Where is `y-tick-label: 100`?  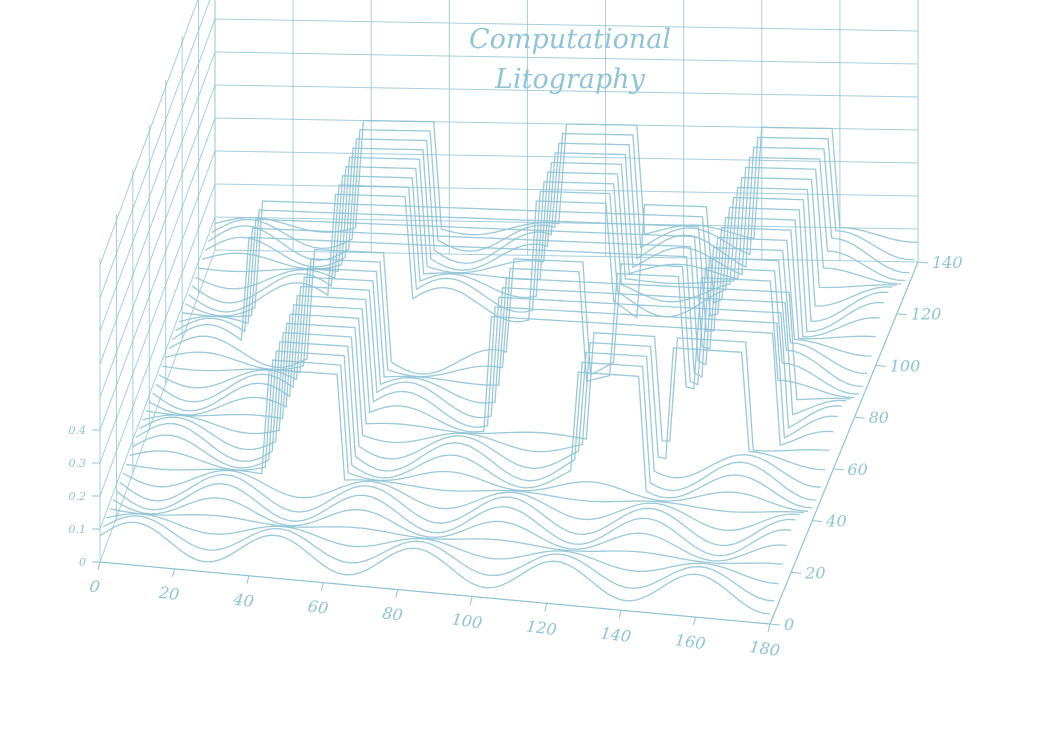 y-tick-label: 100 is located at coordinates (905, 365).